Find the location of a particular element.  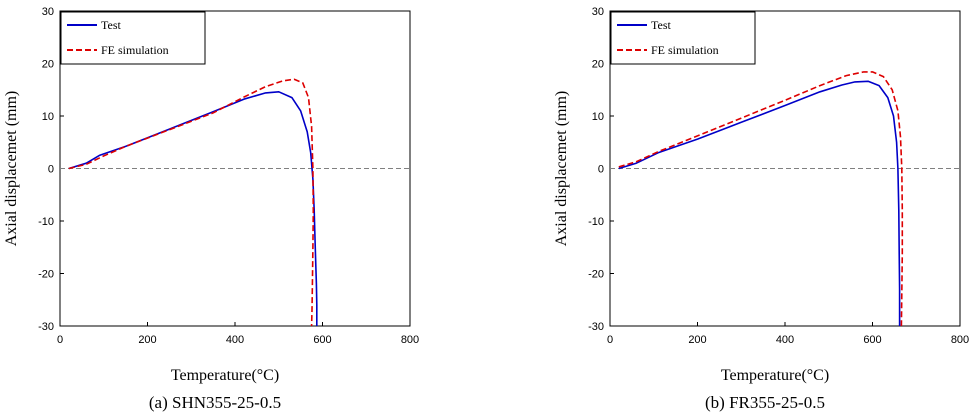

panel-caption: (b) FR355-25-0.5 is located at coordinates (765, 402).